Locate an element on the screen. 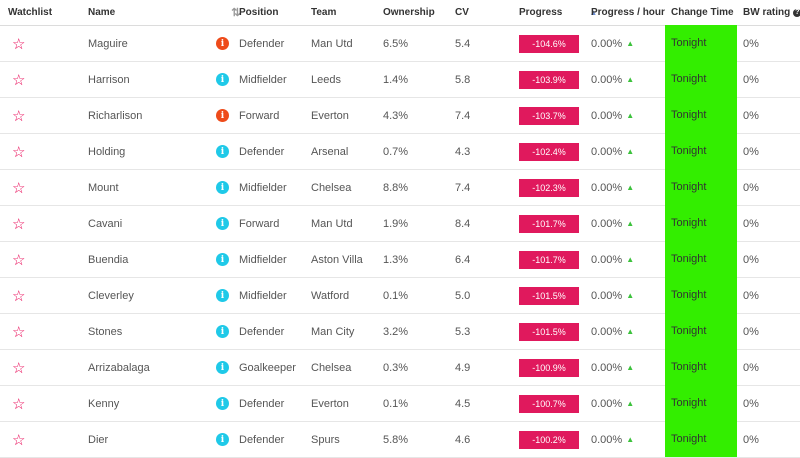 The width and height of the screenshot is (800, 458). player-name: Cavani is located at coordinates (105, 223).